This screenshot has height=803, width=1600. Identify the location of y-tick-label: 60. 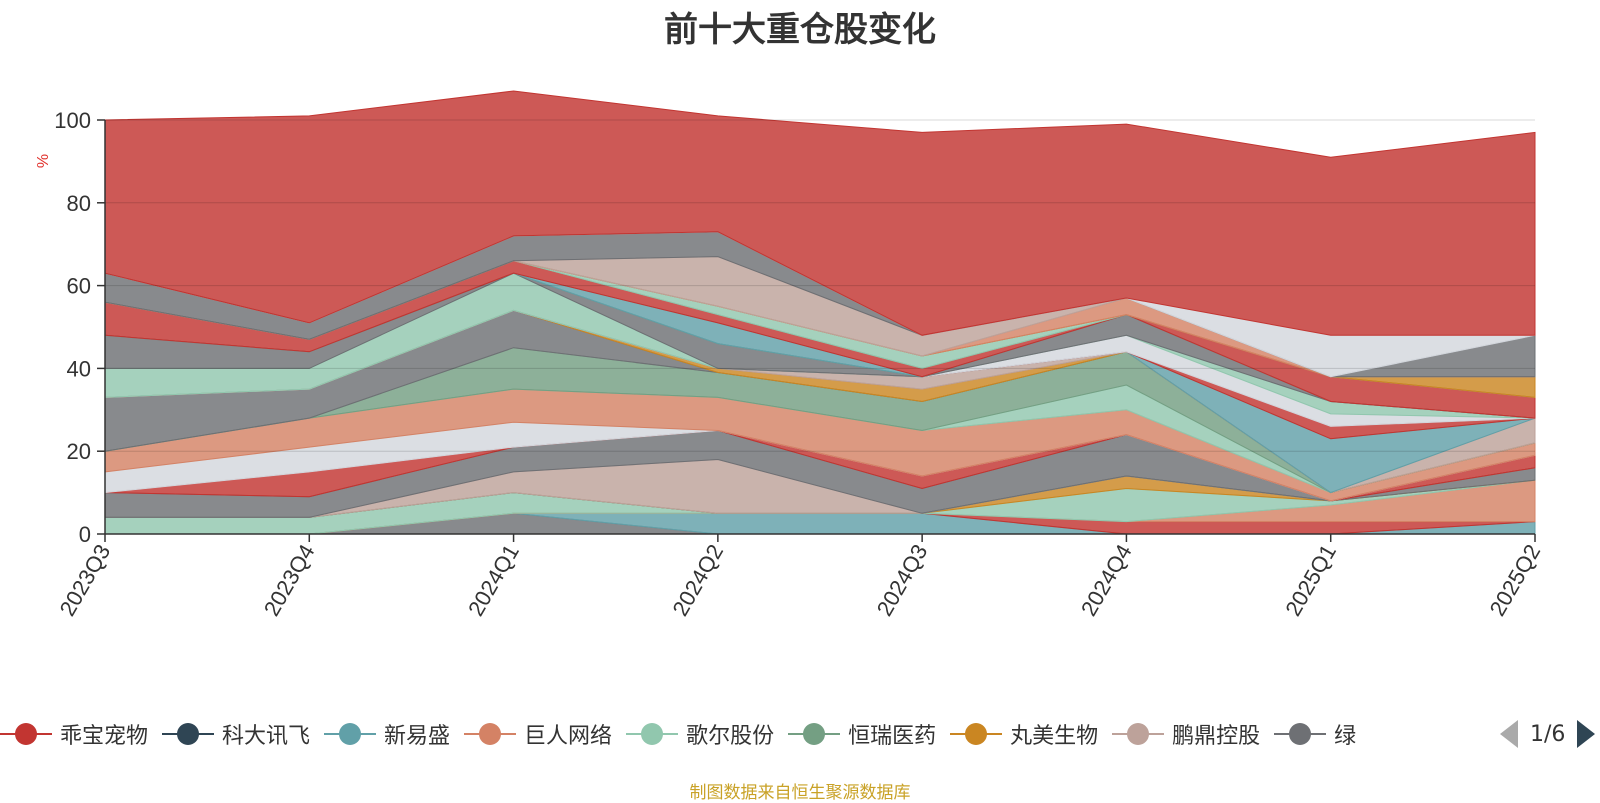
(79, 286).